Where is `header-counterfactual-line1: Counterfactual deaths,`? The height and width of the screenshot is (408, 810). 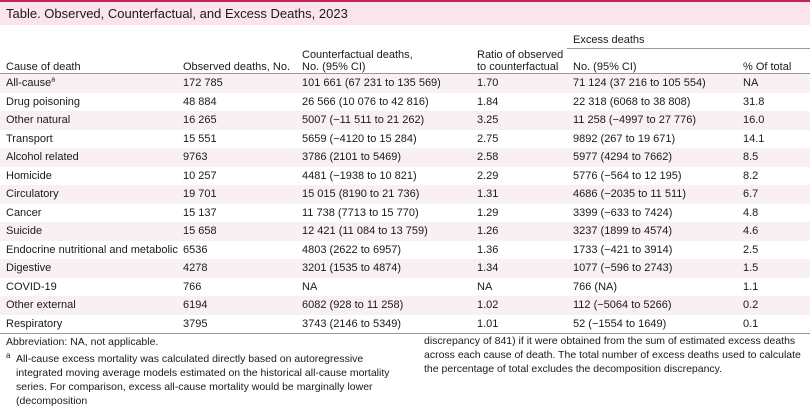 header-counterfactual-line1: Counterfactual deaths, is located at coordinates (357, 55).